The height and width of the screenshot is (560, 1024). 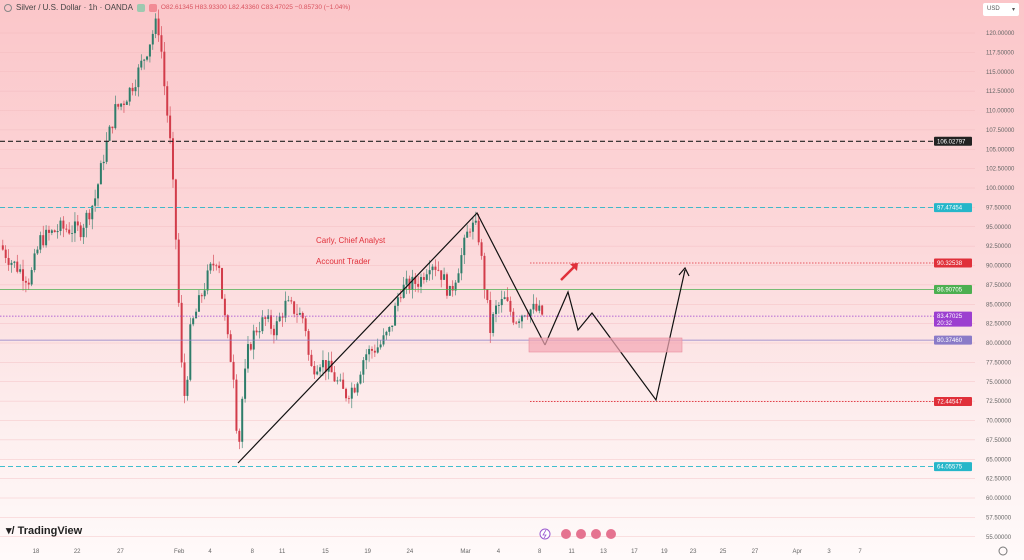 What do you see at coordinates (999, 363) in the screenshot?
I see `y-tick-label: 77.50000` at bounding box center [999, 363].